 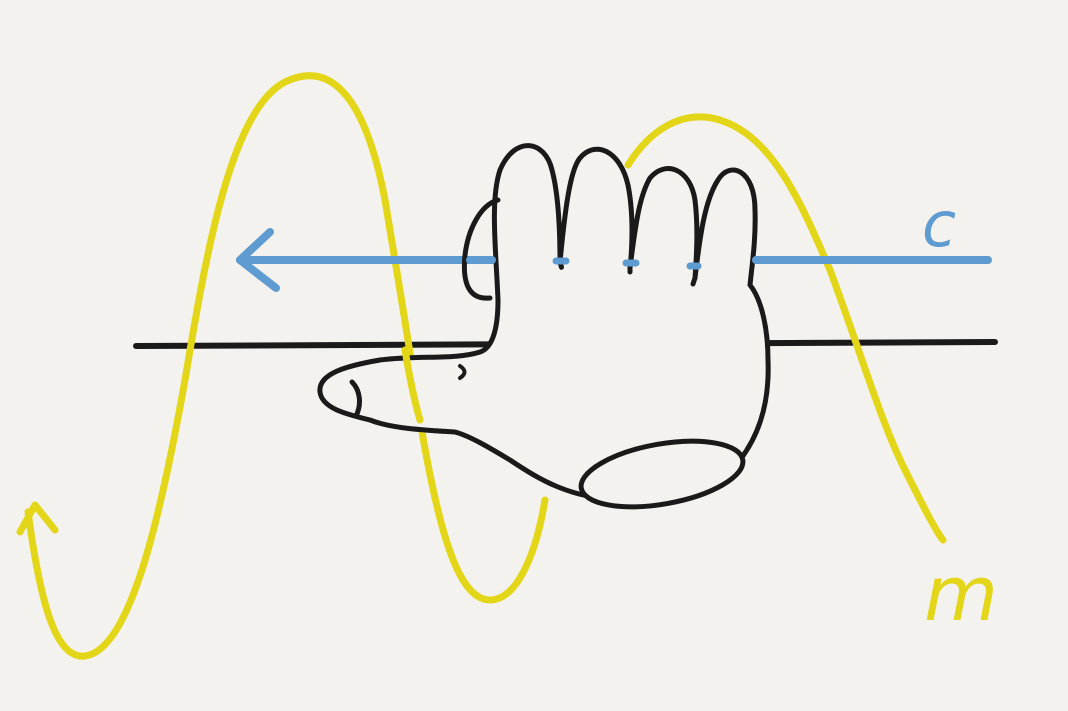 What do you see at coordinates (412, 385) in the screenshot?
I see `wave-over-thumb` at bounding box center [412, 385].